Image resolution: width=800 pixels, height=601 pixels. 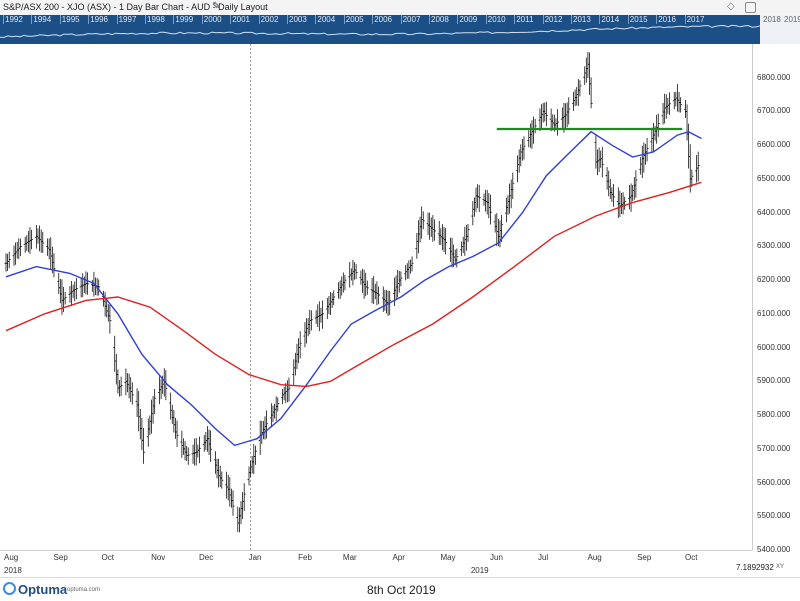 What do you see at coordinates (380, 31) in the screenshot?
I see `navigator-line` at bounding box center [380, 31].